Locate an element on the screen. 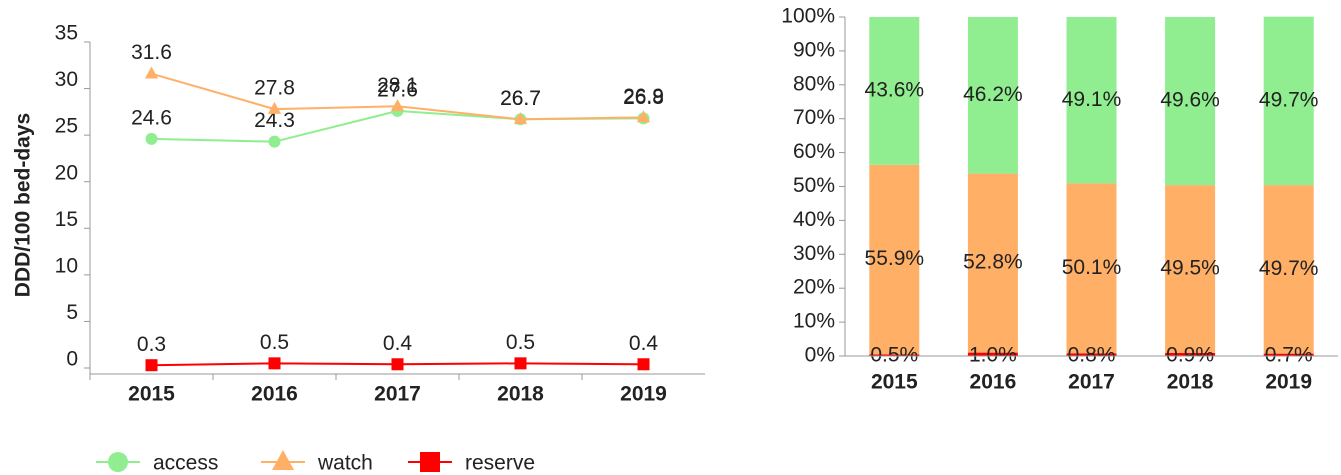  y-tick-label: 10 is located at coordinates (66, 265).